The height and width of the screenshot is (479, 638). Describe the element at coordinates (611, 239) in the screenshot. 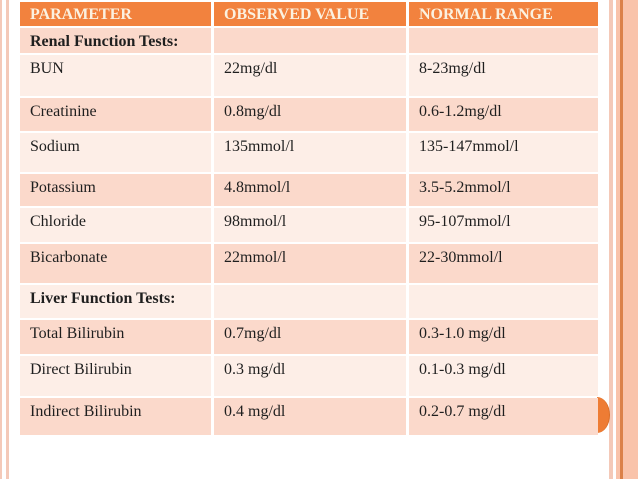

I see `right-border-thin-line` at that location.